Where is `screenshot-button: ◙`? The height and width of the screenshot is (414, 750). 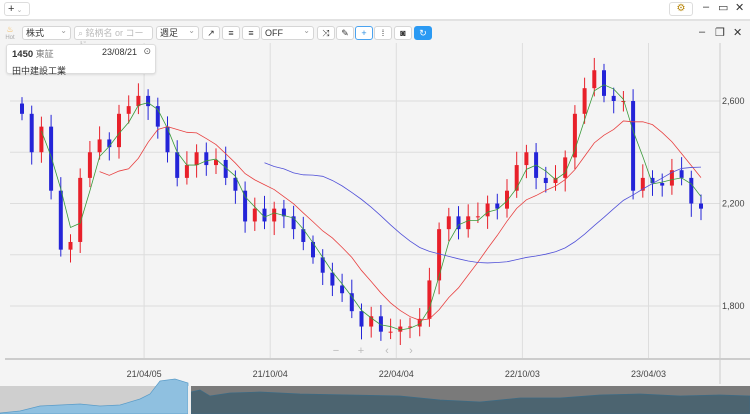 screenshot-button: ◙ is located at coordinates (403, 33).